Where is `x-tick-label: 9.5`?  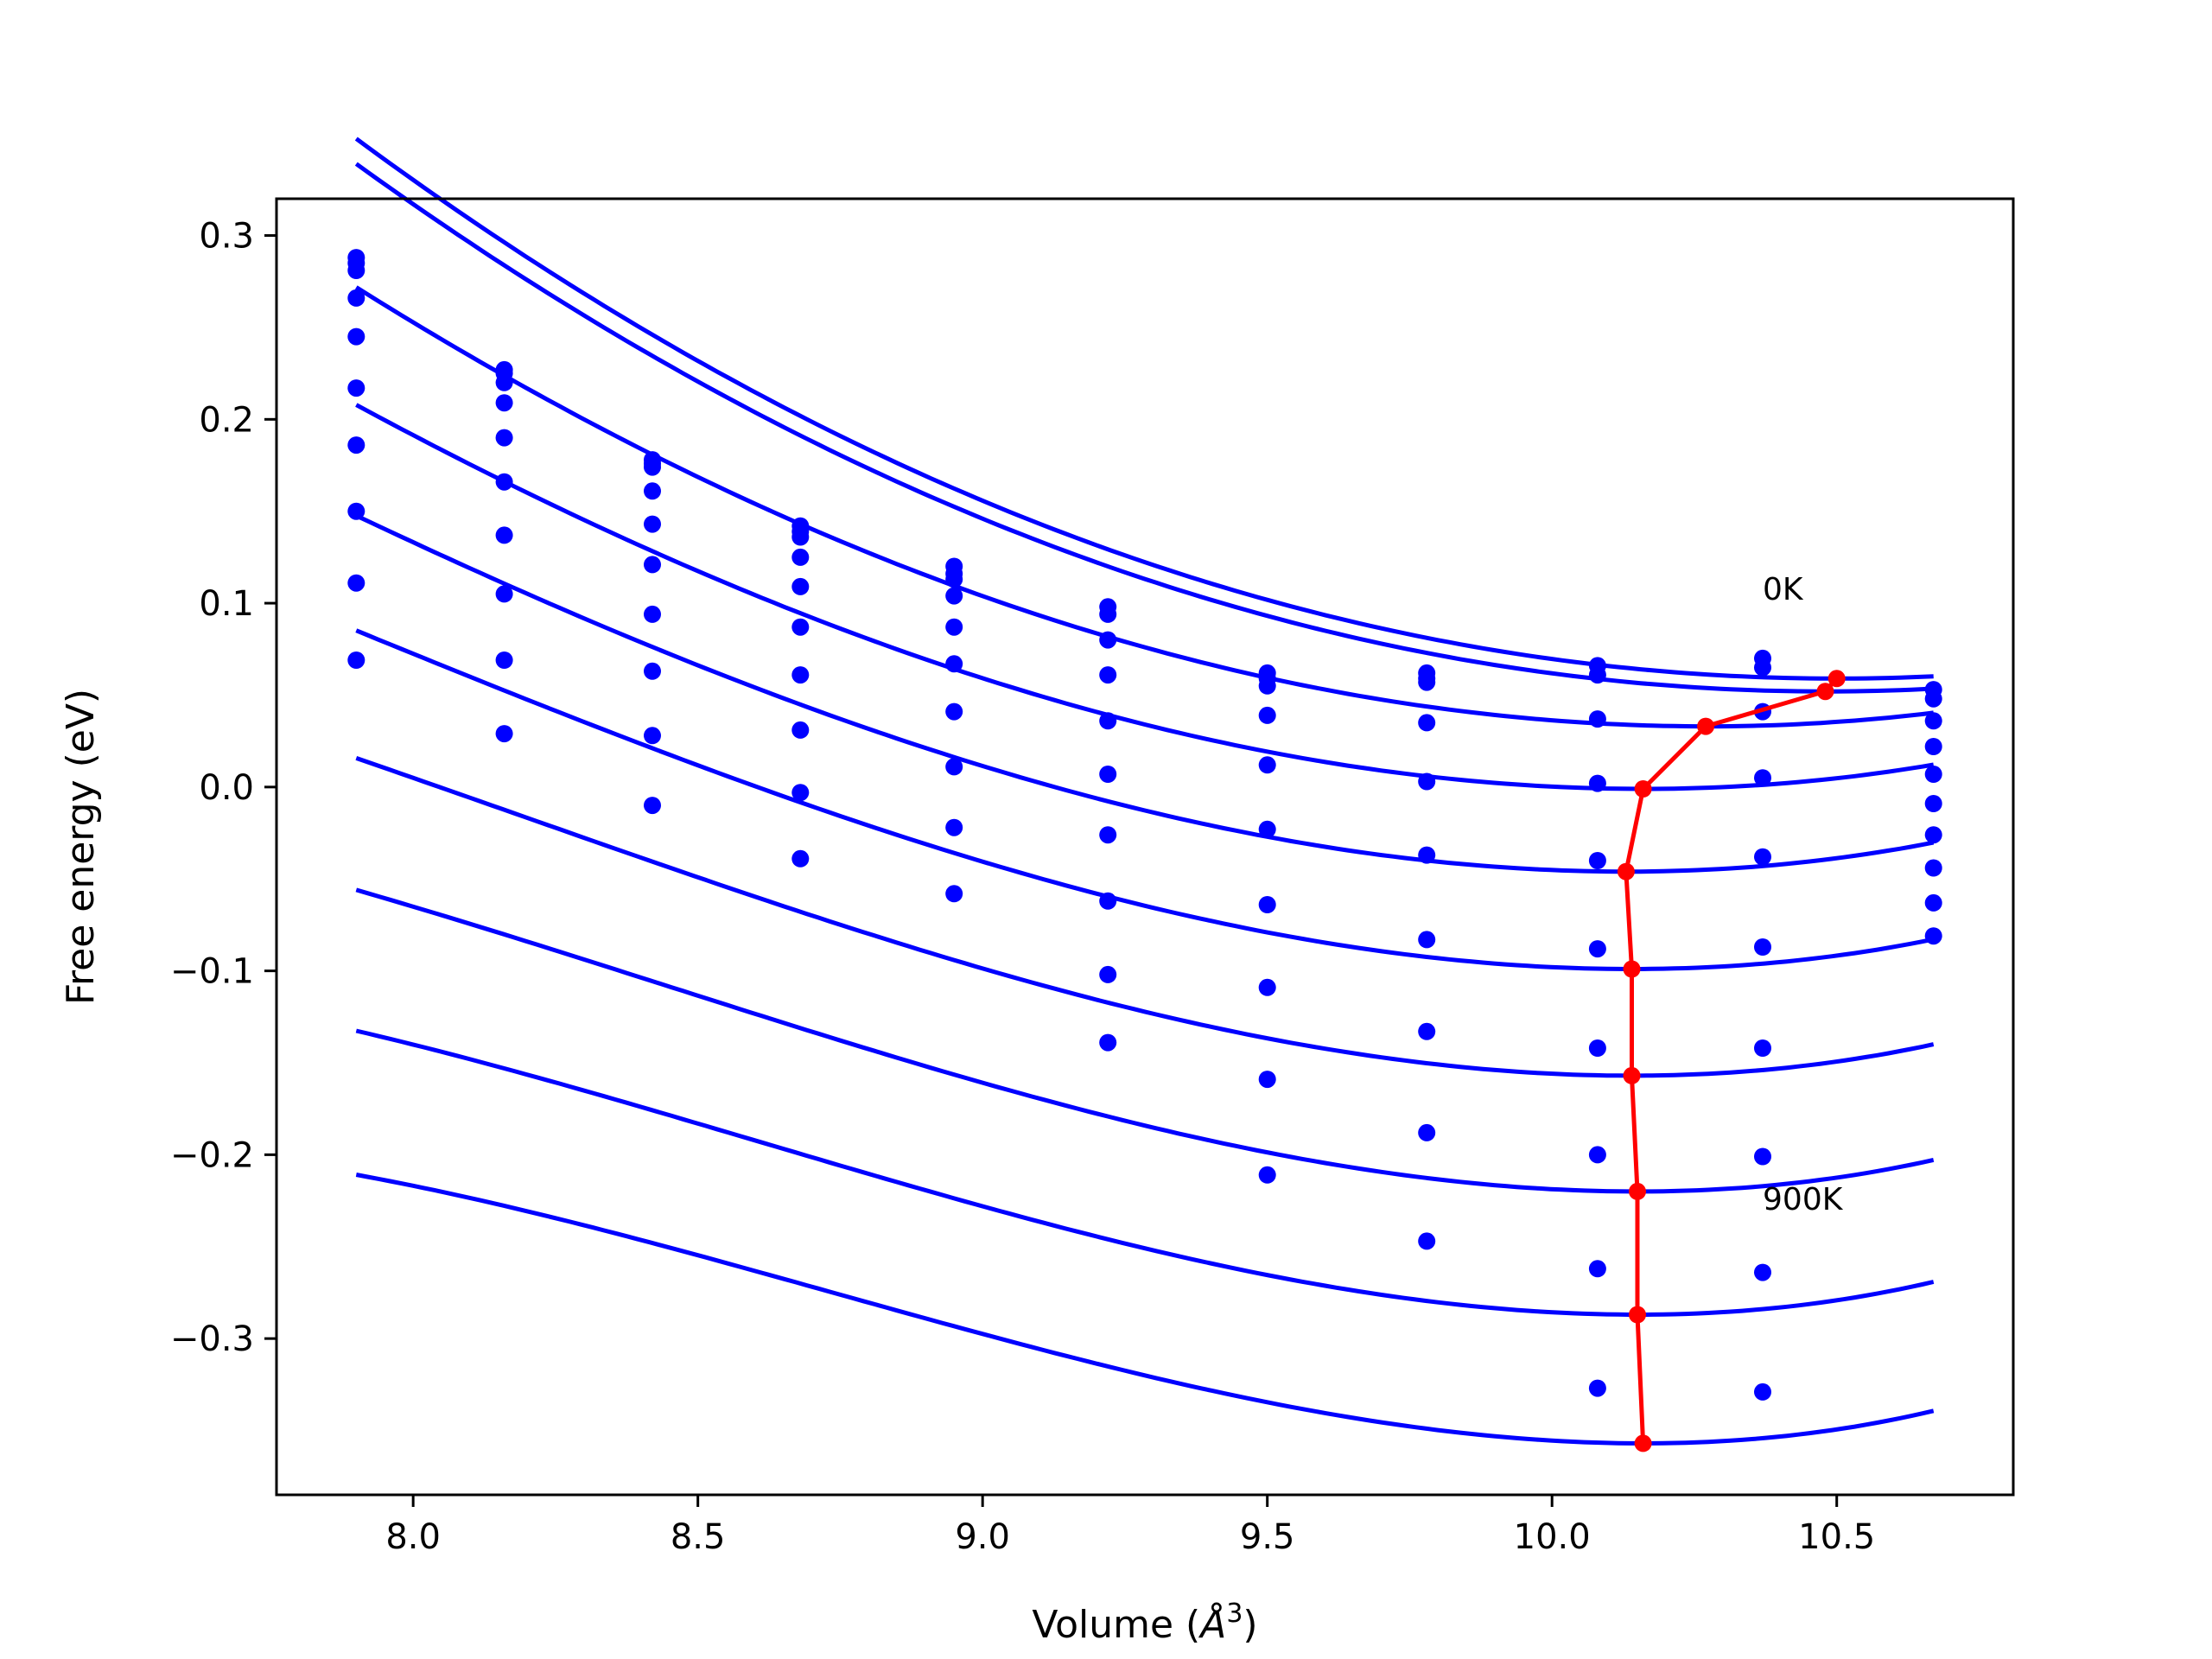
x-tick-label: 9.5 is located at coordinates (1267, 1537).